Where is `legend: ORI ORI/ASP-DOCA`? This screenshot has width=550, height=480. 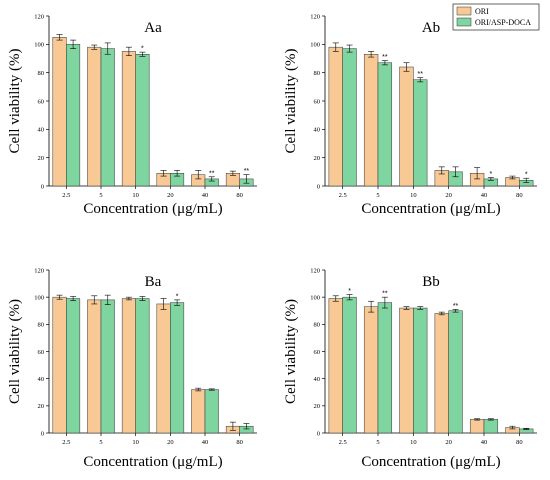
legend: ORI ORI/ASP-DOCA is located at coordinates (496, 17).